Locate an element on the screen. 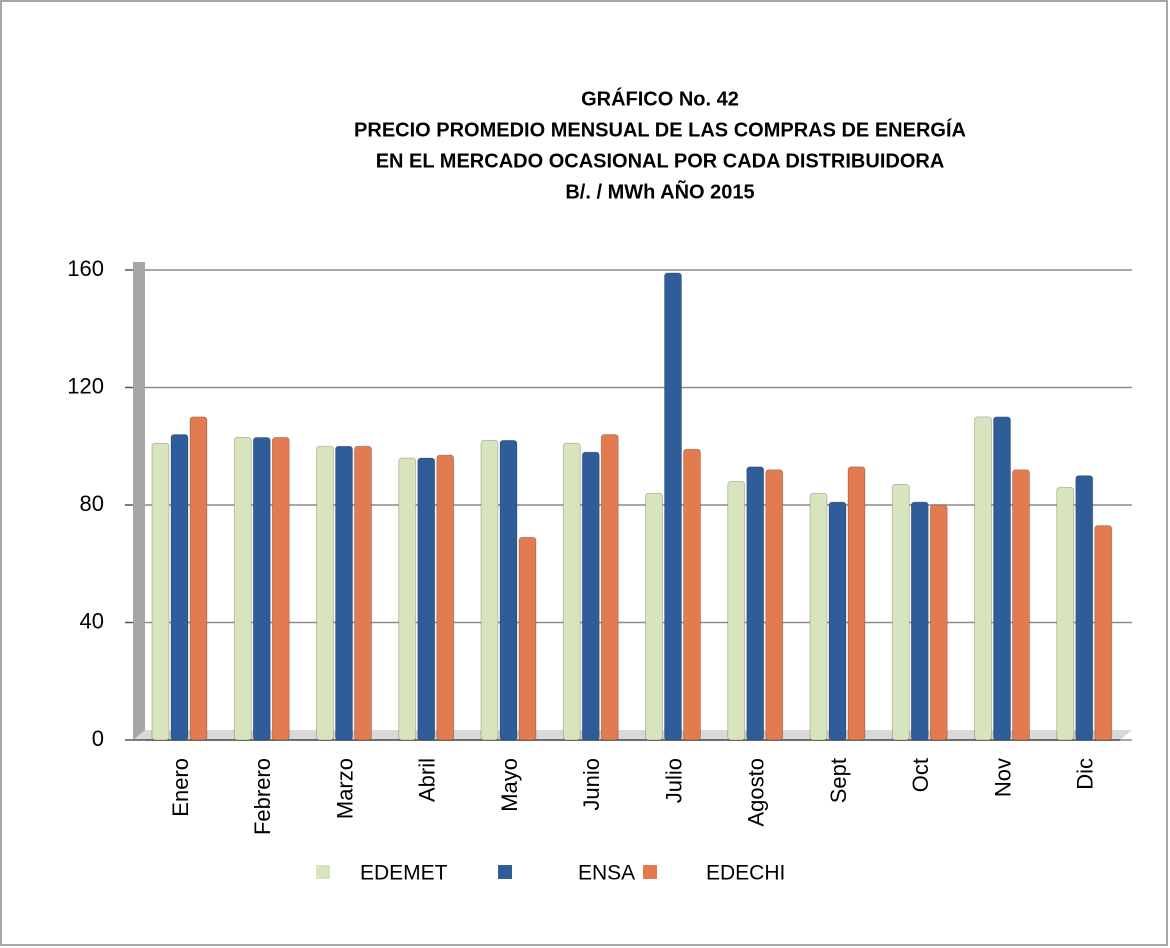  y-tick-label: 80 is located at coordinates (92, 503).